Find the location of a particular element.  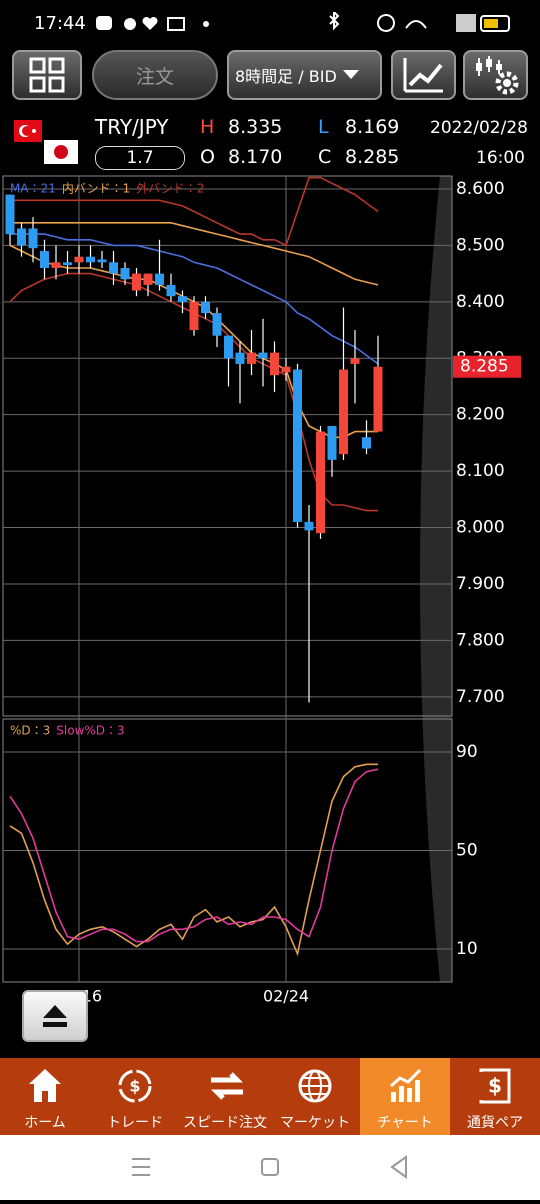

legend-entry: Slow%D：3 is located at coordinates (90, 731).